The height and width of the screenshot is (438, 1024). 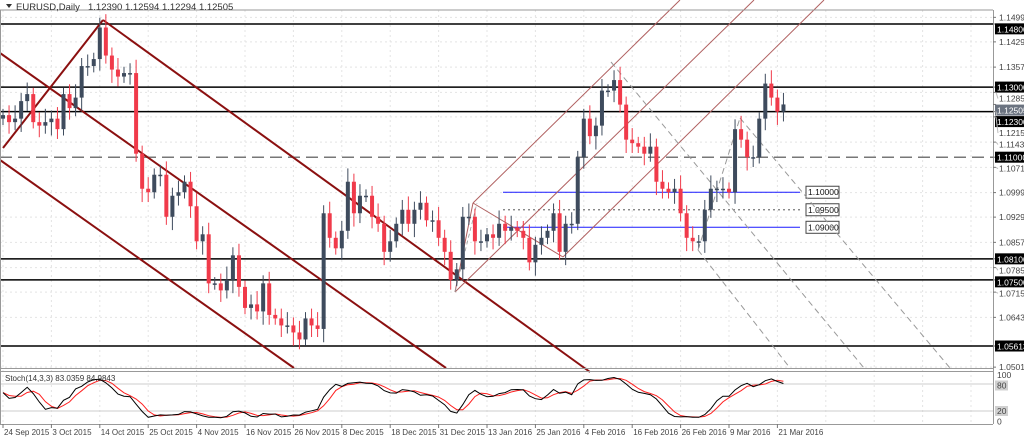 I want to click on date-tick-label: 26 Nov 2015, so click(x=317, y=432).